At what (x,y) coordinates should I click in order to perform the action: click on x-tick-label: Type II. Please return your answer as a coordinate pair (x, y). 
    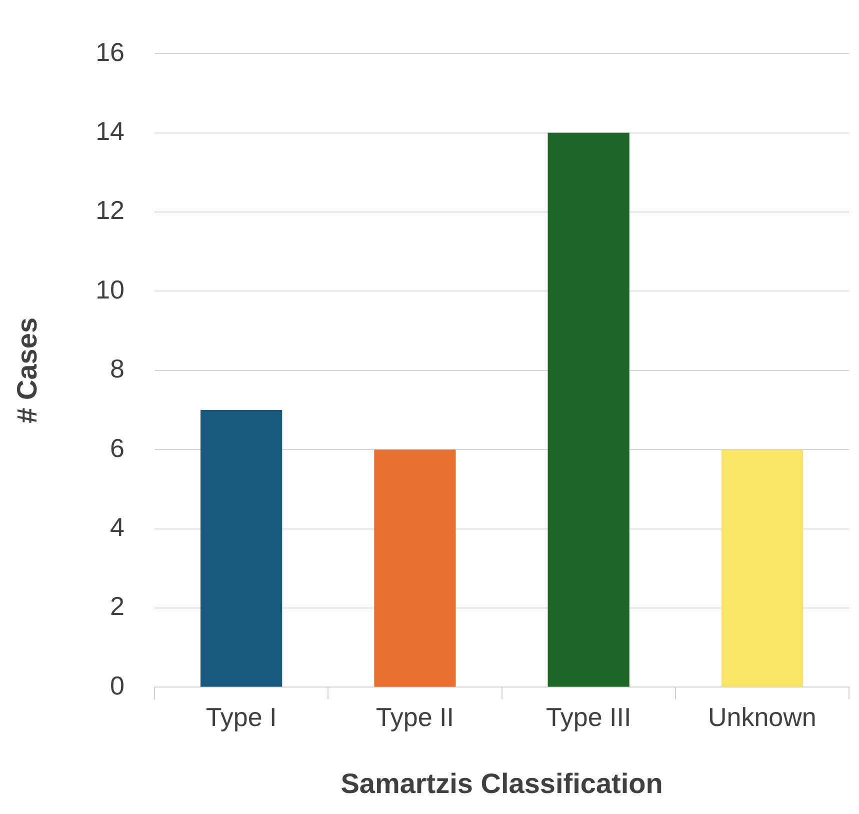
    Looking at the image, I should click on (415, 717).